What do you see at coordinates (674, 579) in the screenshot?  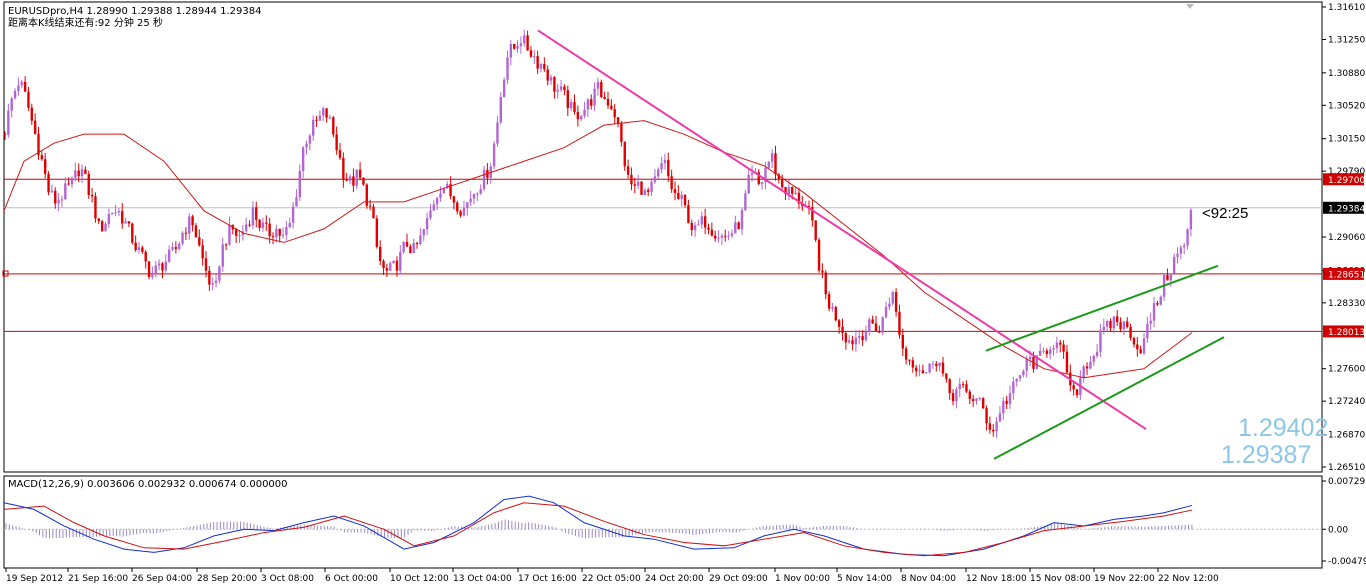 I see `time-tick-label: 24 Oct 20:00` at bounding box center [674, 579].